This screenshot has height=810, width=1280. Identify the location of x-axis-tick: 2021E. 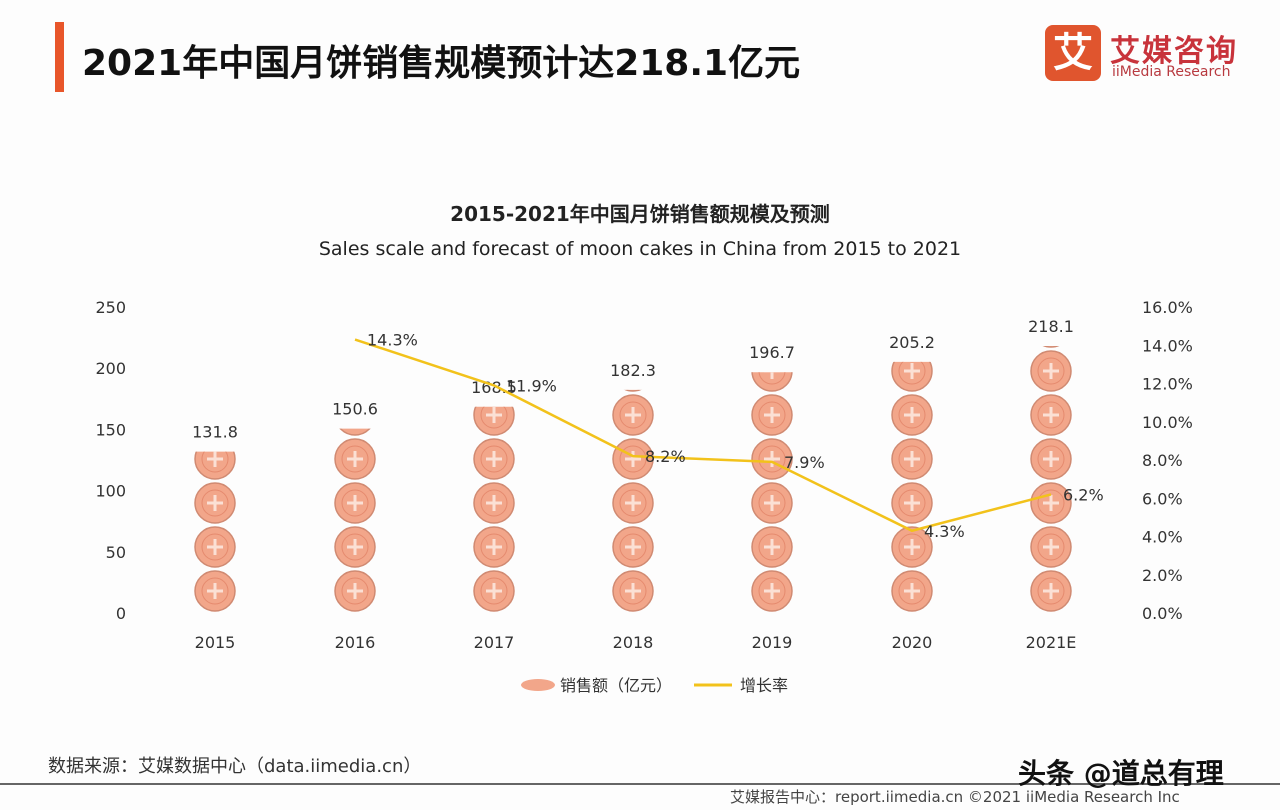
(1051, 642).